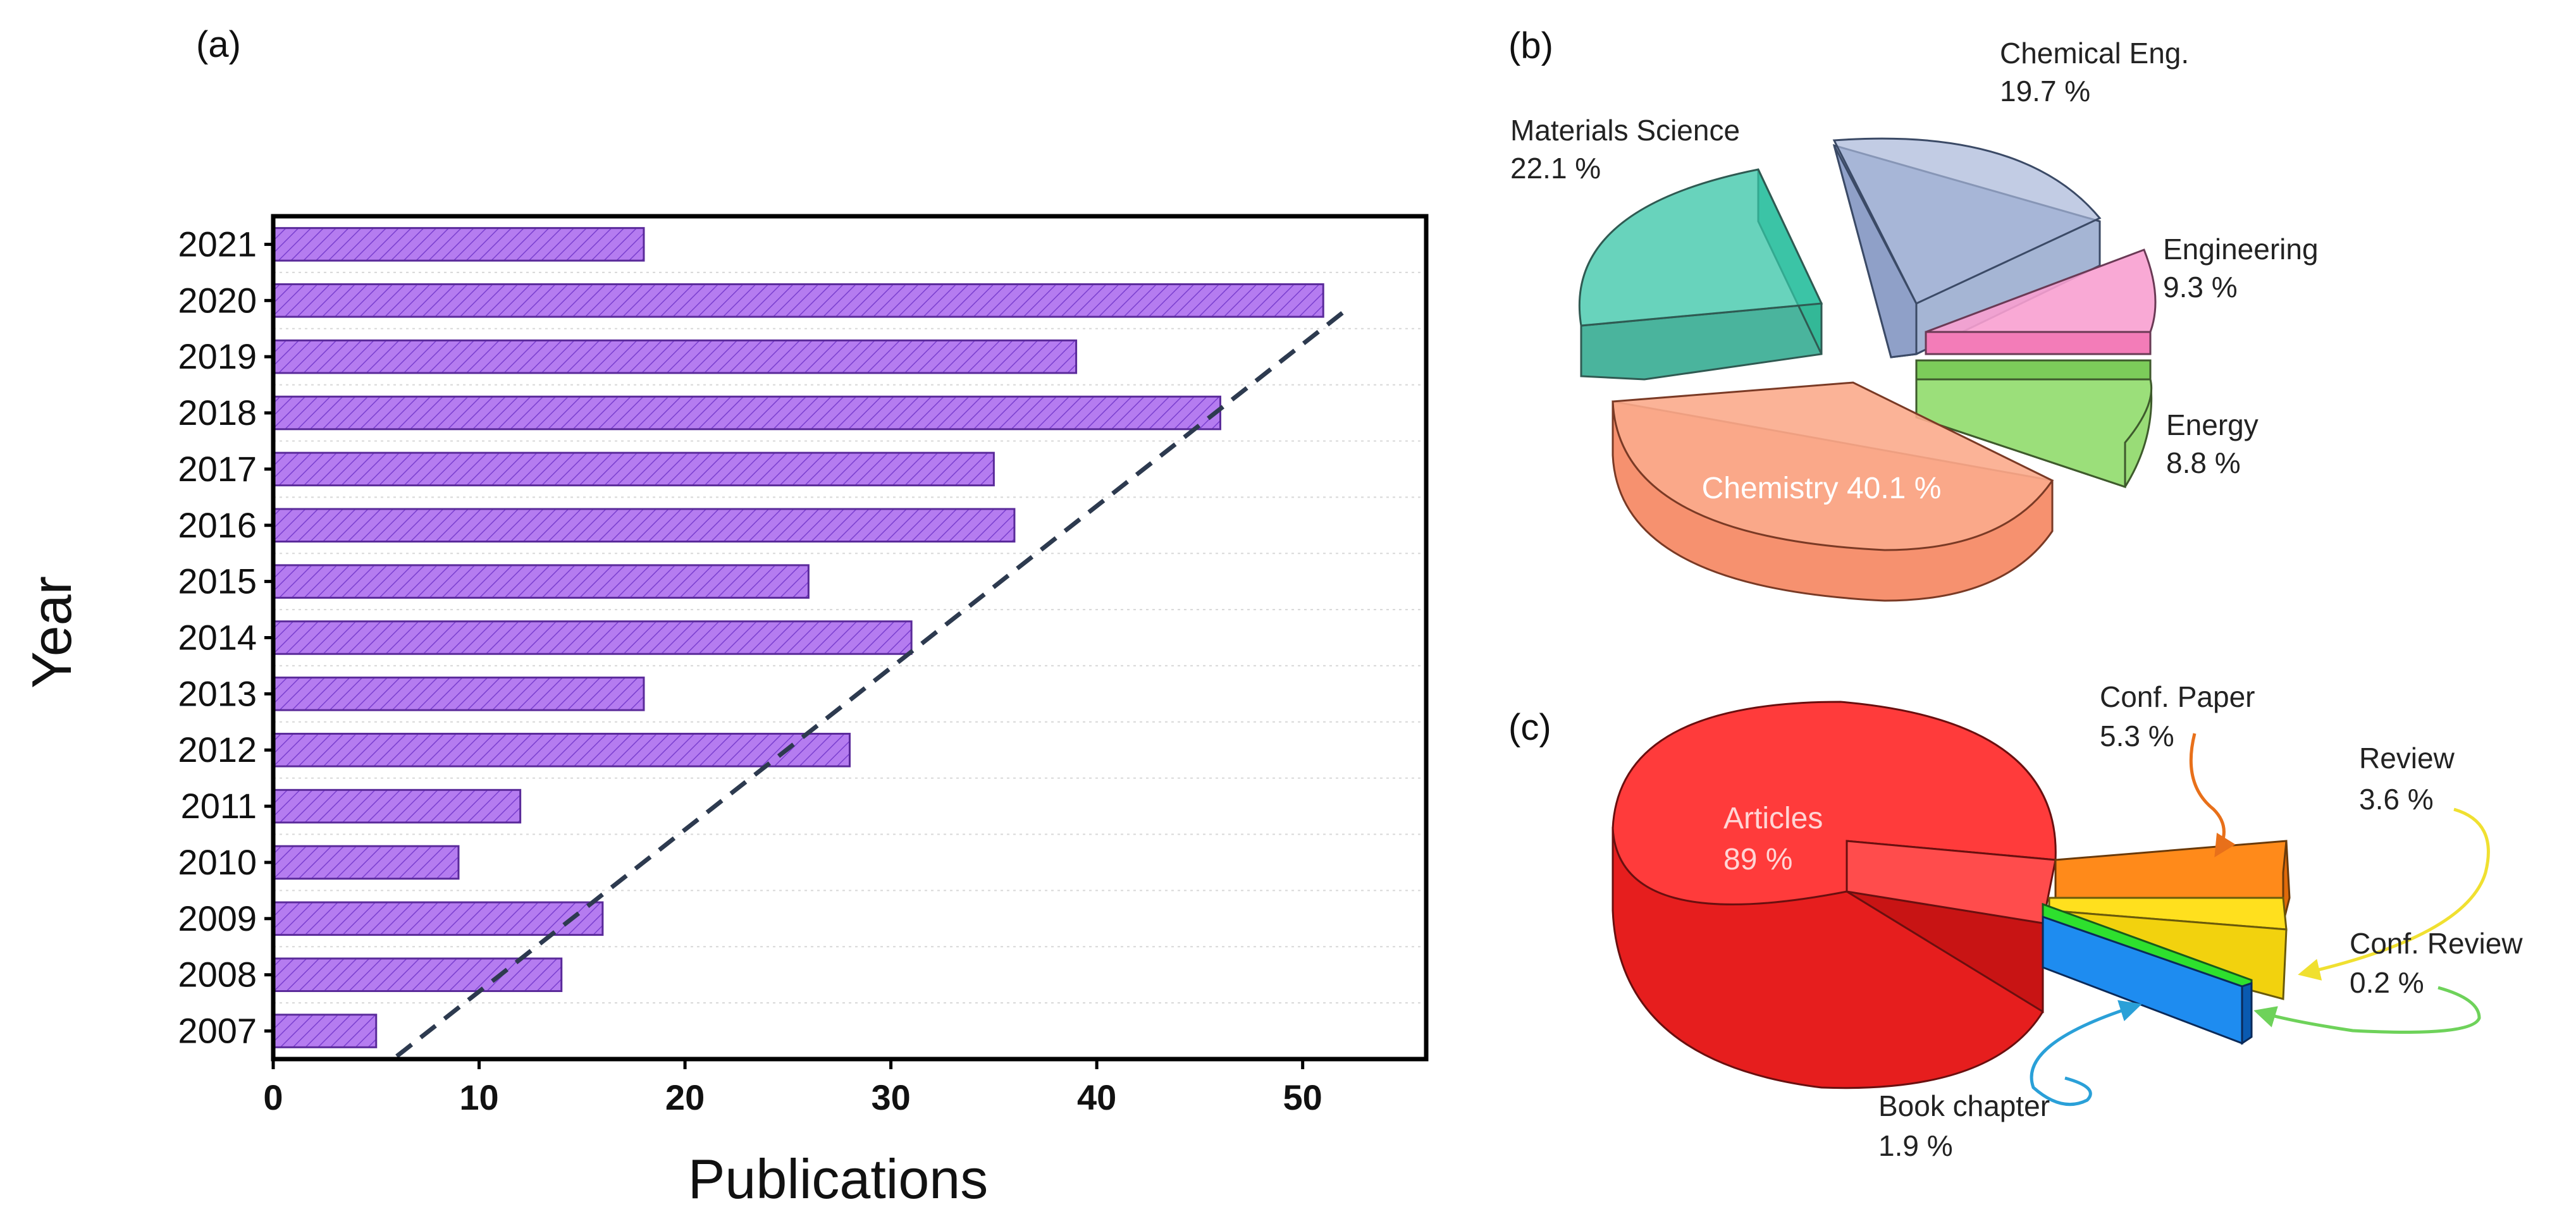 Image resolution: width=2576 pixels, height=1226 pixels. What do you see at coordinates (2396, 799) in the screenshot?
I see `slice-percent: 3.6 %` at bounding box center [2396, 799].